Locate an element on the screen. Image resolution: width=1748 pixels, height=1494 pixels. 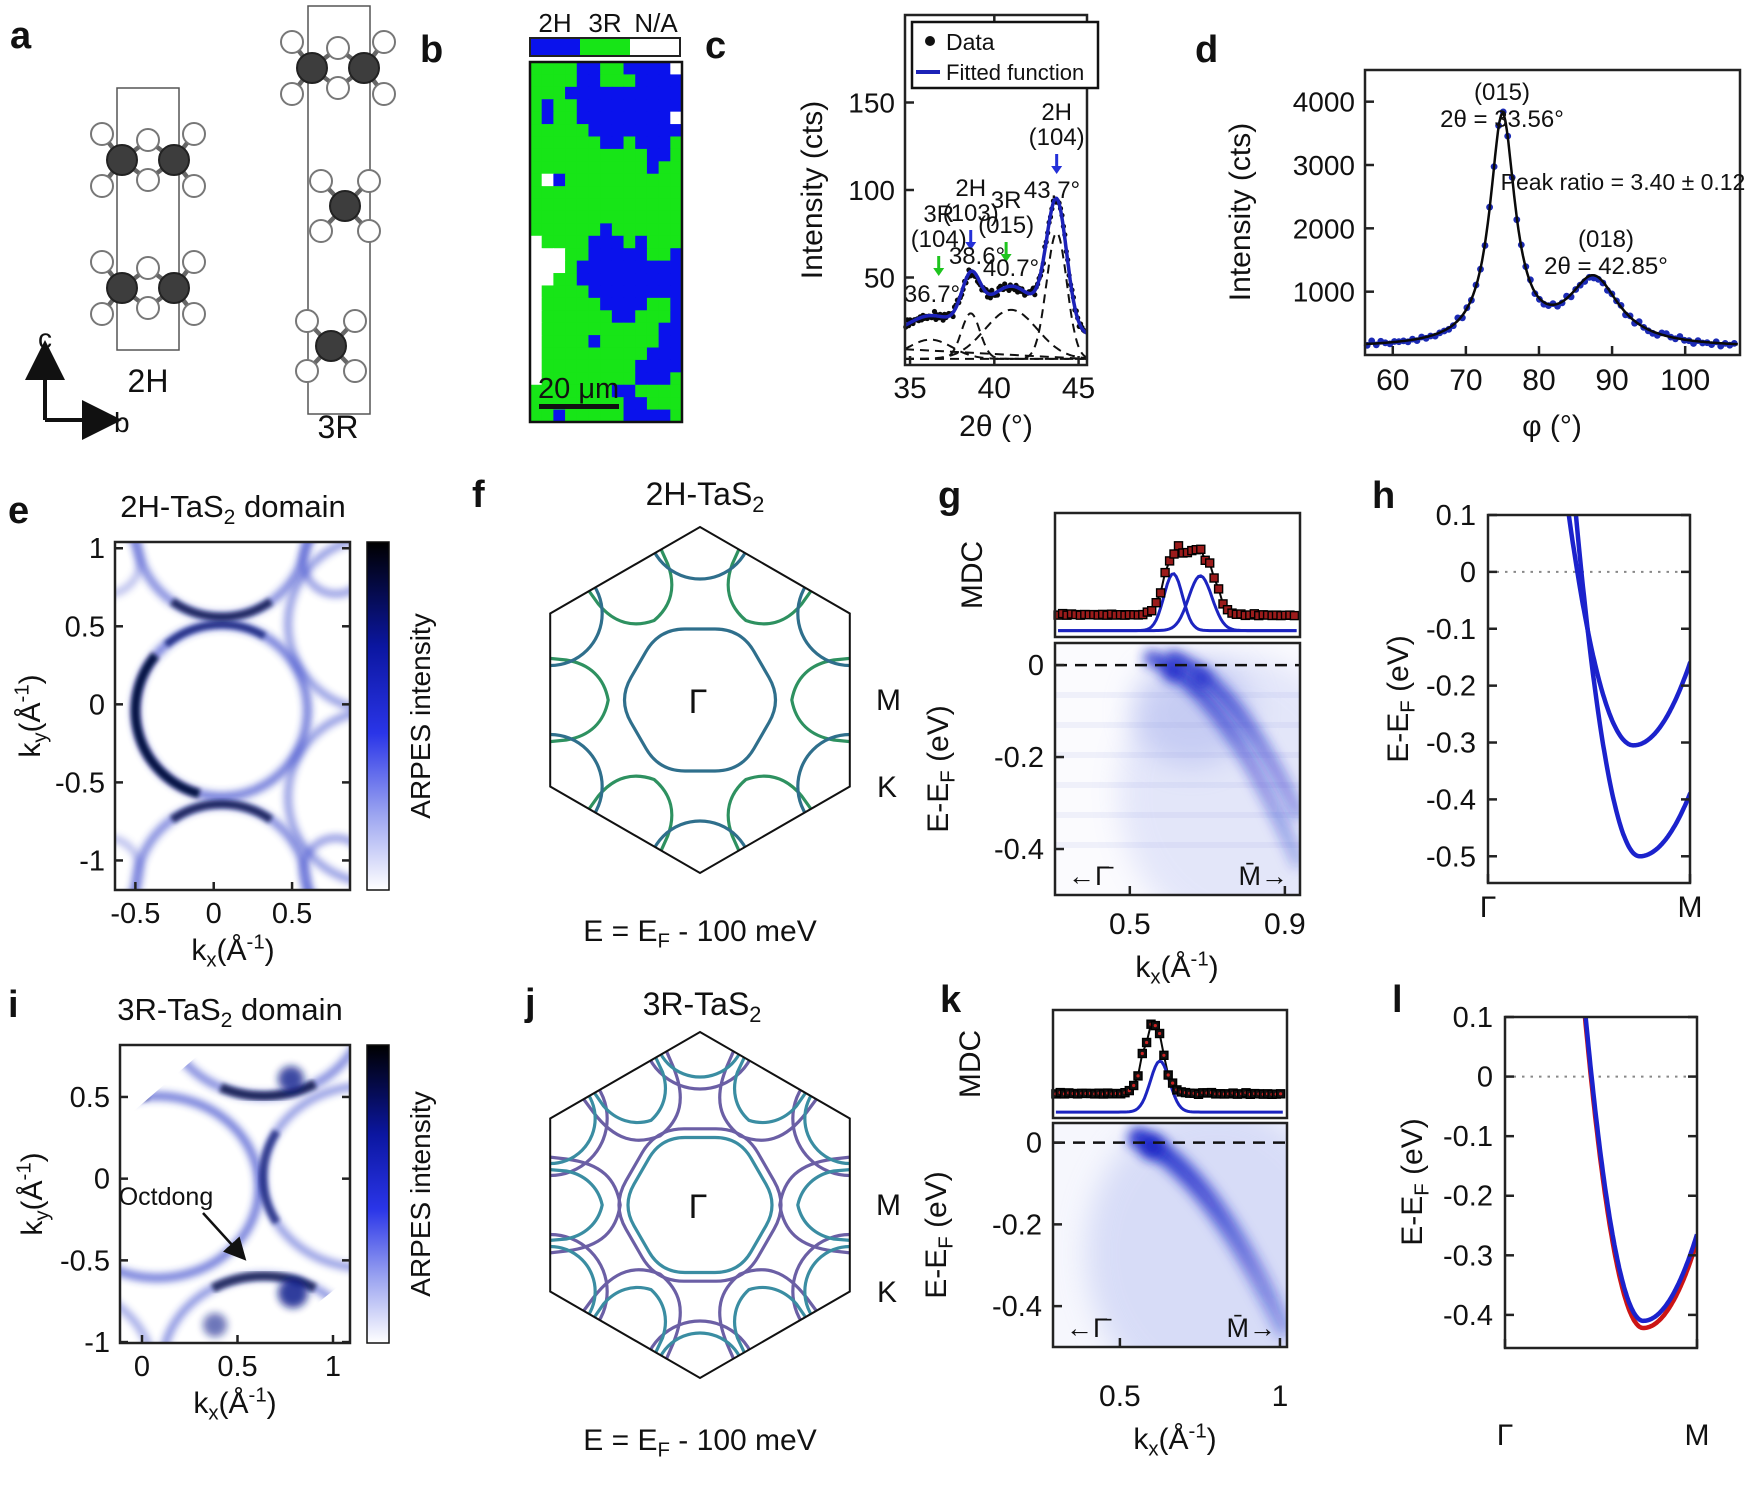
g-axes: 0 -0.2 -0.4 0.5 0.9 is located at coordinates (1150, 795).